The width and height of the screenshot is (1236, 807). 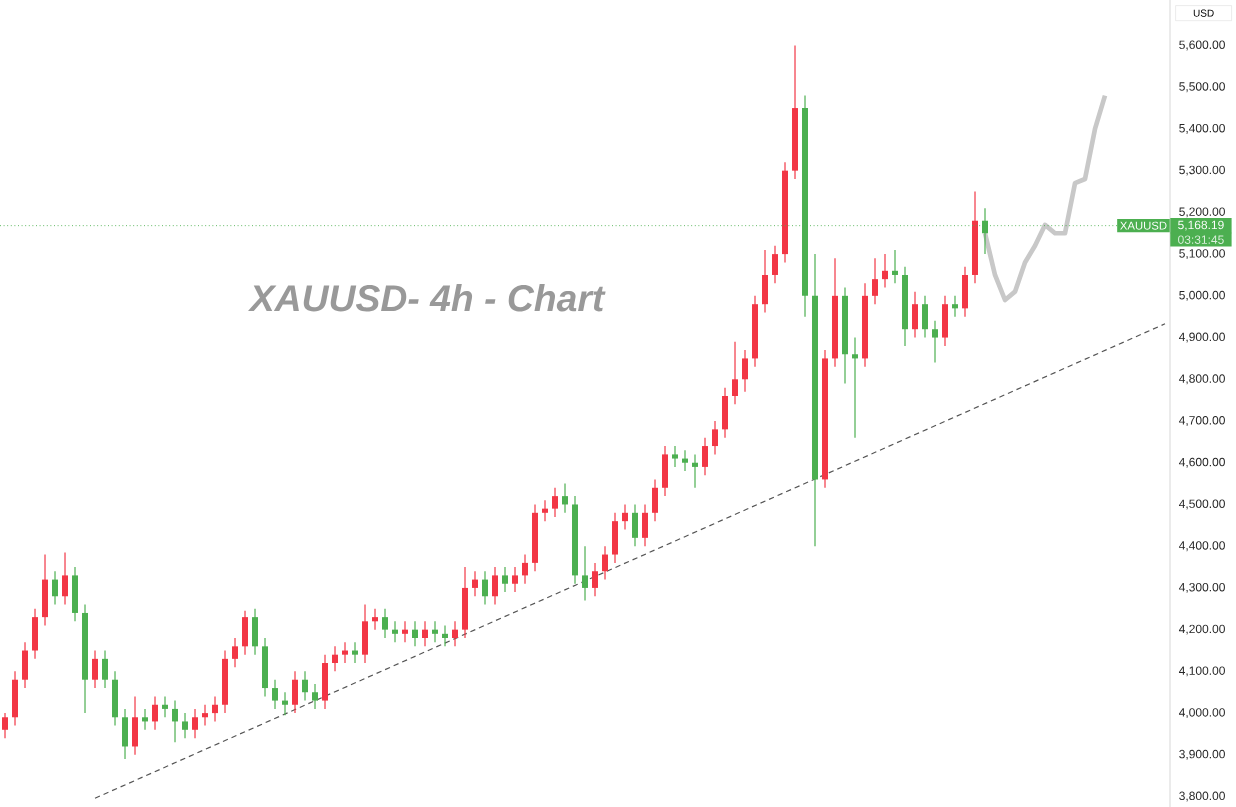 What do you see at coordinates (1202, 754) in the screenshot?
I see `y-tick-label: 3,900.00` at bounding box center [1202, 754].